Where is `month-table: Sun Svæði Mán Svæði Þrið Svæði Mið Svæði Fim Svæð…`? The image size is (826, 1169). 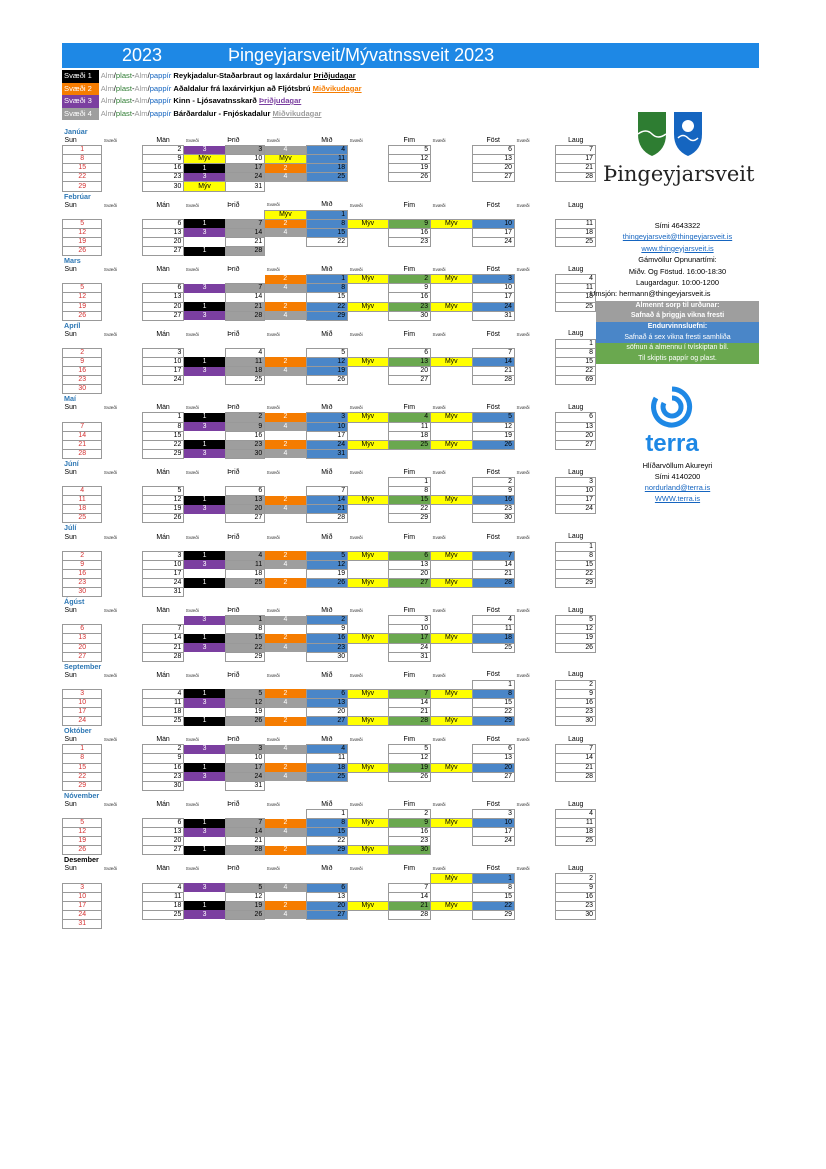
month-table: Sun Svæði Mán Svæði Þrið Svæði Mið Svæði Fim Svæð… is located at coordinates (328, 565).